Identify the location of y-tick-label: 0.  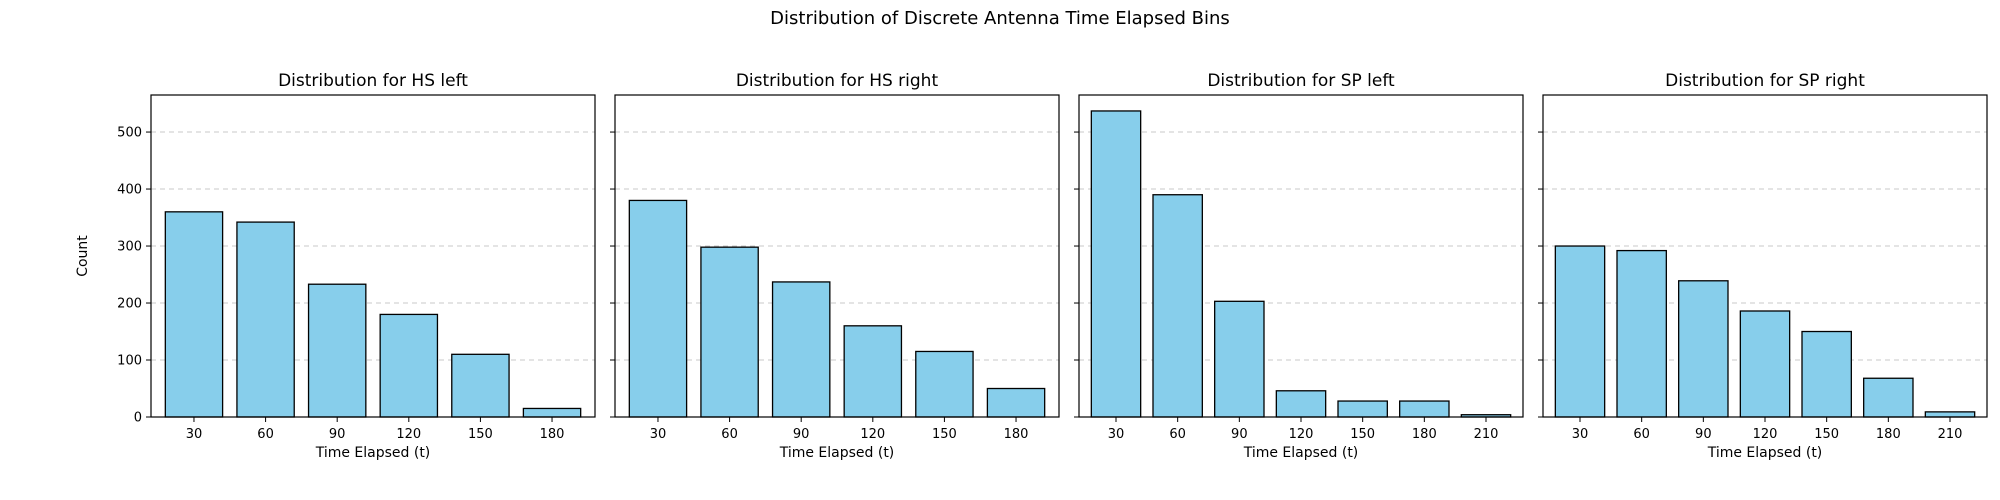
(138, 418).